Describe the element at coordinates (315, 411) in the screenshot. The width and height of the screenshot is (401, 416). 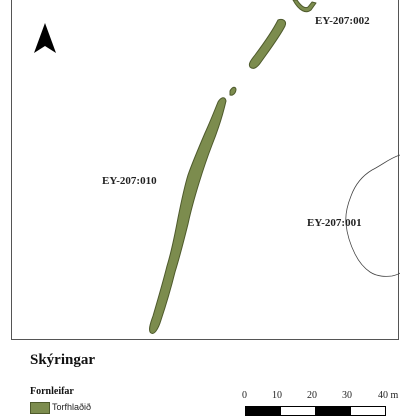
I see `scale-bar` at that location.